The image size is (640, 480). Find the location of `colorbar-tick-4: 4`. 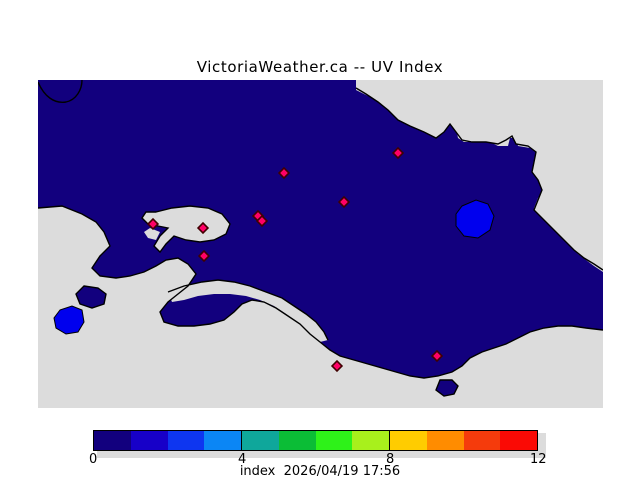

colorbar-tick-4: 4 is located at coordinates (242, 459).